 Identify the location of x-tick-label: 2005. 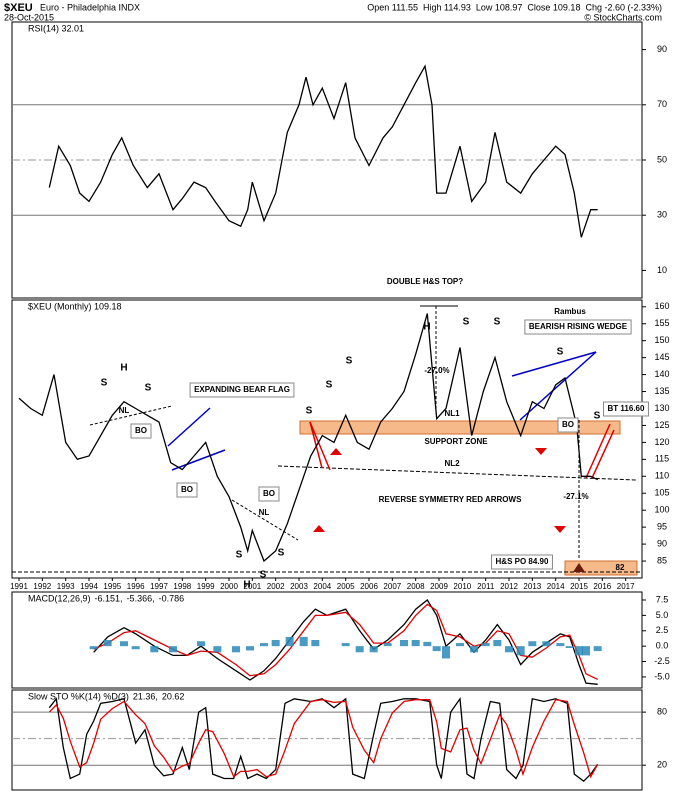
(346, 586).